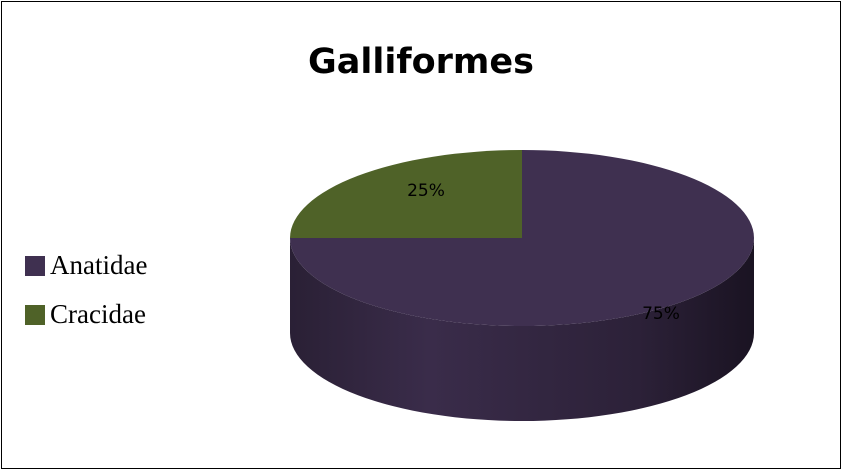  What do you see at coordinates (35, 265) in the screenshot?
I see `legend-swatch-anatidae` at bounding box center [35, 265].